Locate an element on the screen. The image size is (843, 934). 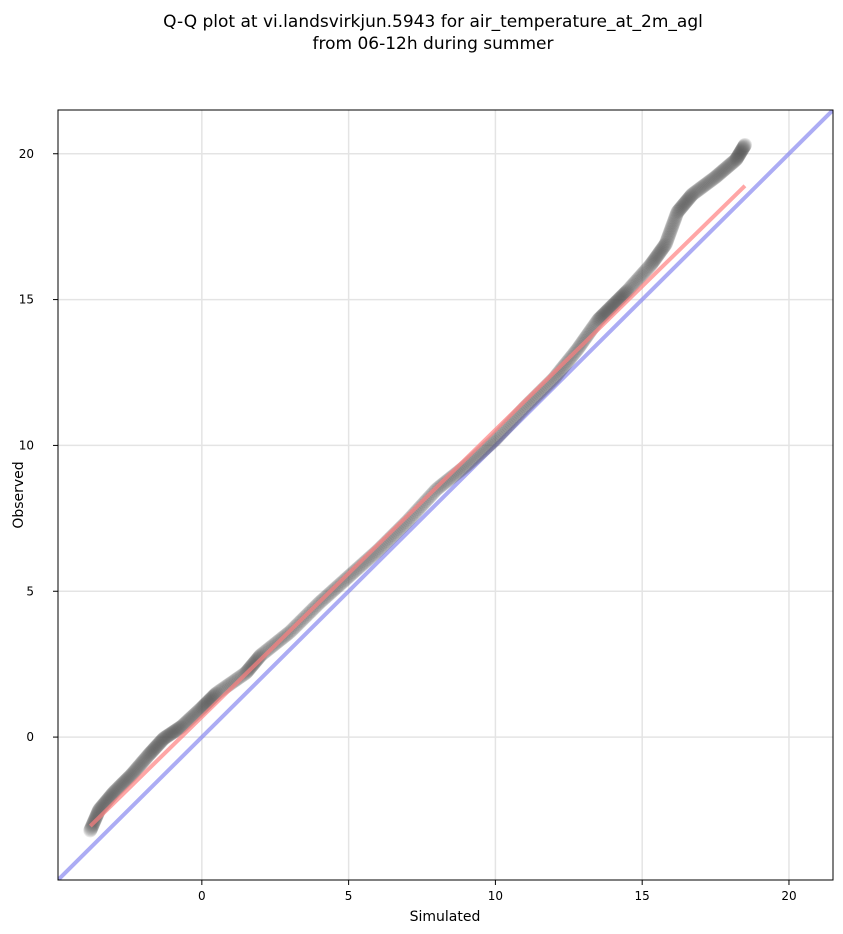
x-axis-label: Simulated is located at coordinates (445, 917).